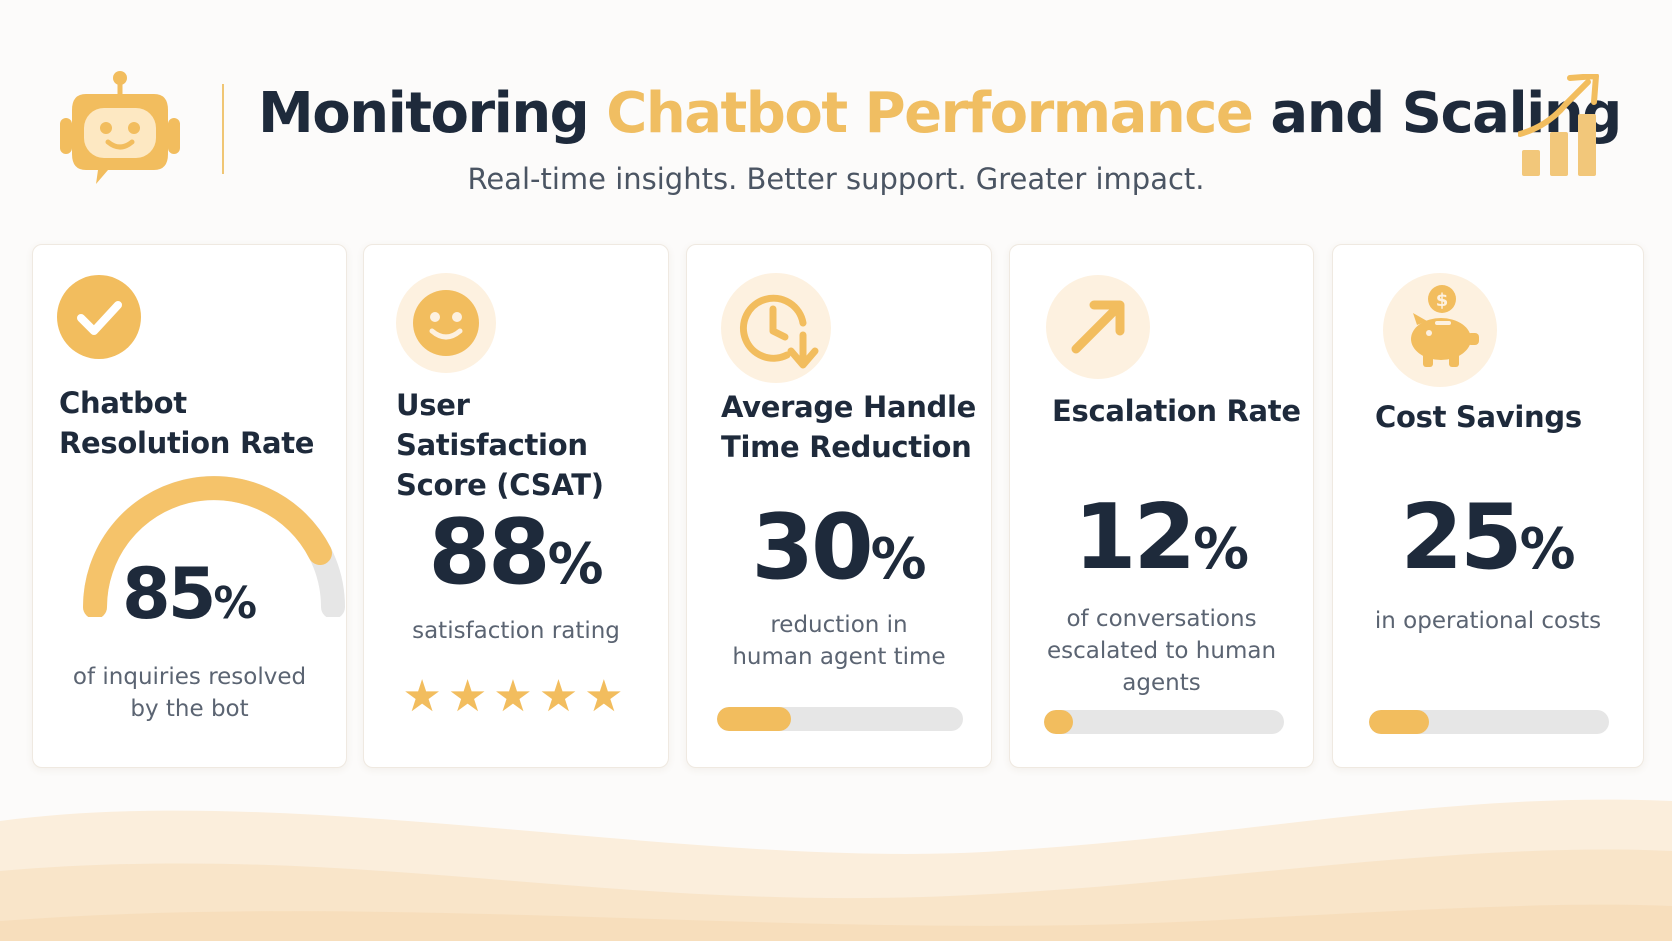  Describe the element at coordinates (446, 323) in the screenshot. I see `smiley-icon` at that location.